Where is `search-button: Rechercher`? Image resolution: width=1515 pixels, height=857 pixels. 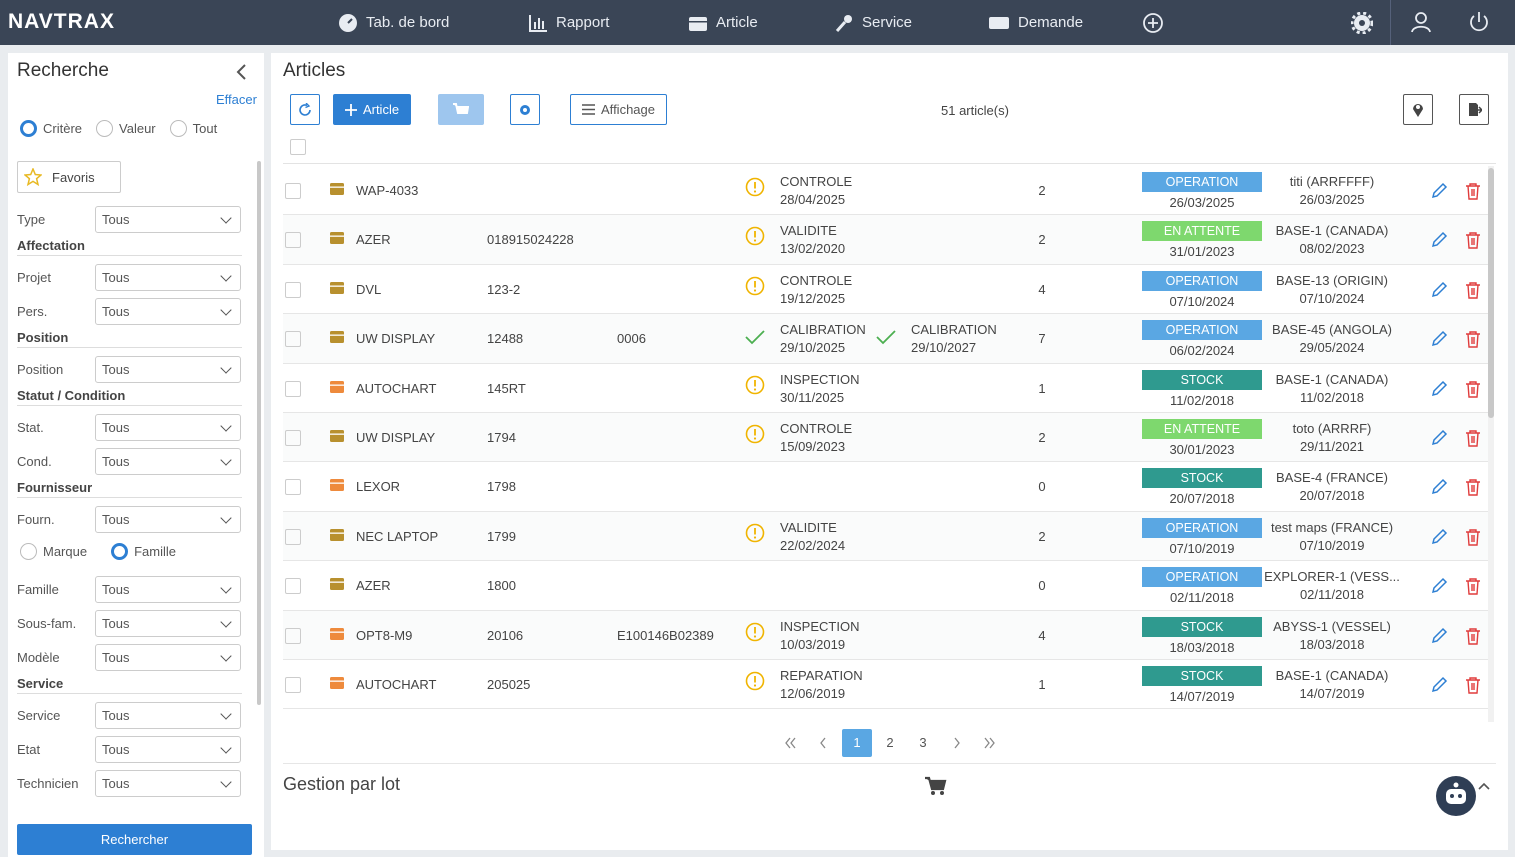
search-button: Rechercher is located at coordinates (134, 839).